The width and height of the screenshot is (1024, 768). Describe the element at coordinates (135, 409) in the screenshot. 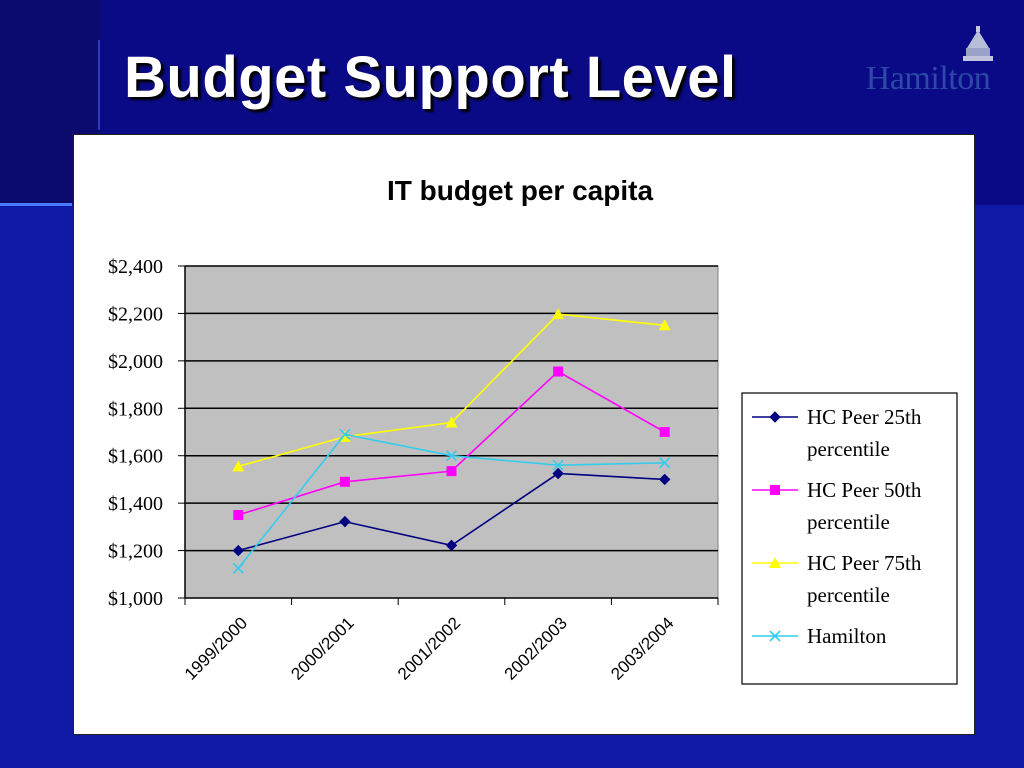

I see `y-tick-label: $1,800` at that location.